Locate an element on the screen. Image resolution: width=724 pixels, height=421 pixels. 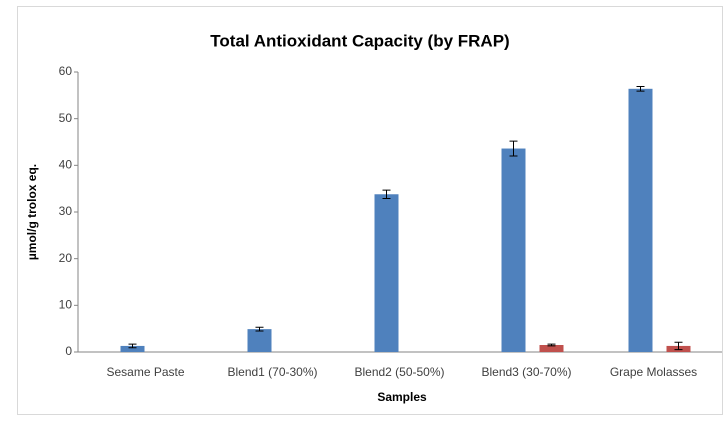
y-tick-label: 50 is located at coordinates (66, 118).